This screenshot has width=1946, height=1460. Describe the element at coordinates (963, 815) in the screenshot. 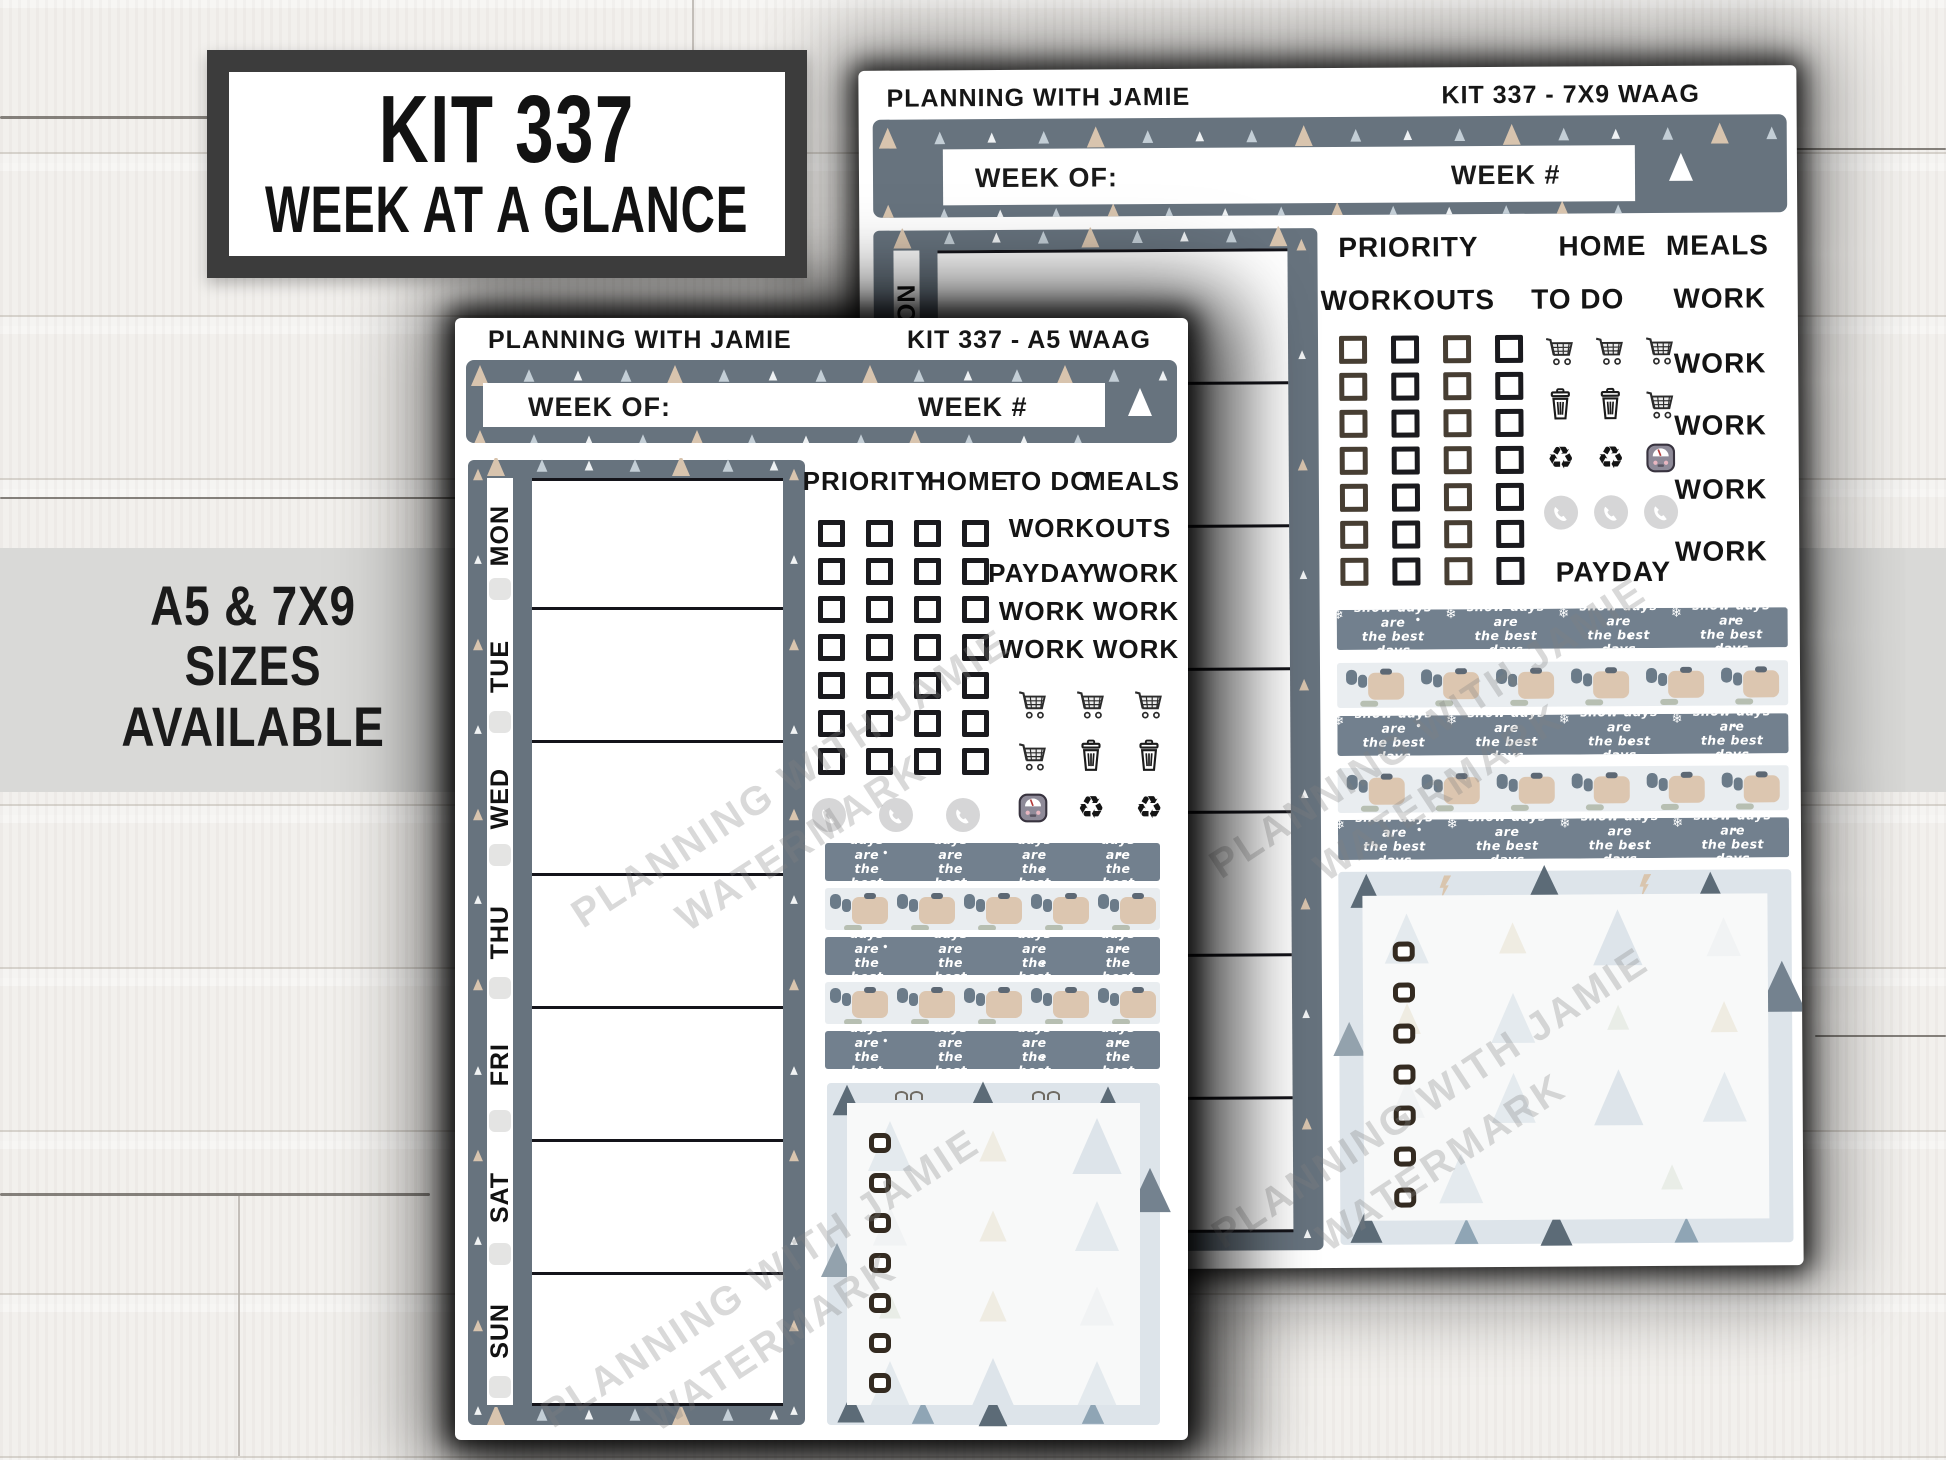

I see `phone-icon` at that location.